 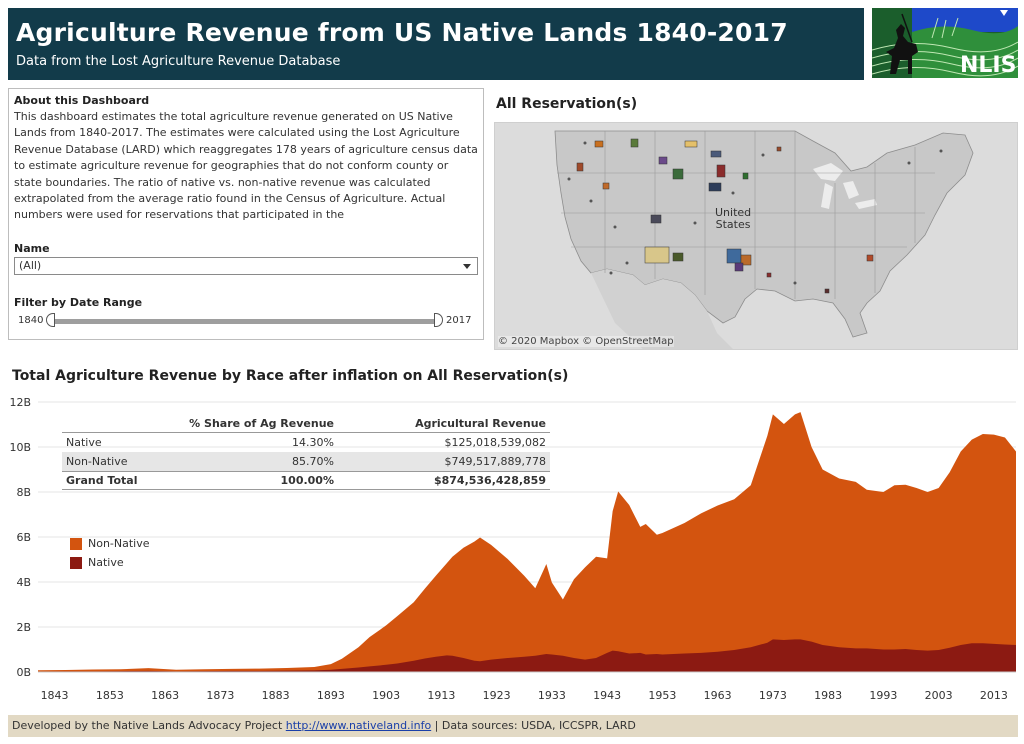 What do you see at coordinates (78, 302) in the screenshot?
I see `date-range-label: Filter by Date Range` at bounding box center [78, 302].